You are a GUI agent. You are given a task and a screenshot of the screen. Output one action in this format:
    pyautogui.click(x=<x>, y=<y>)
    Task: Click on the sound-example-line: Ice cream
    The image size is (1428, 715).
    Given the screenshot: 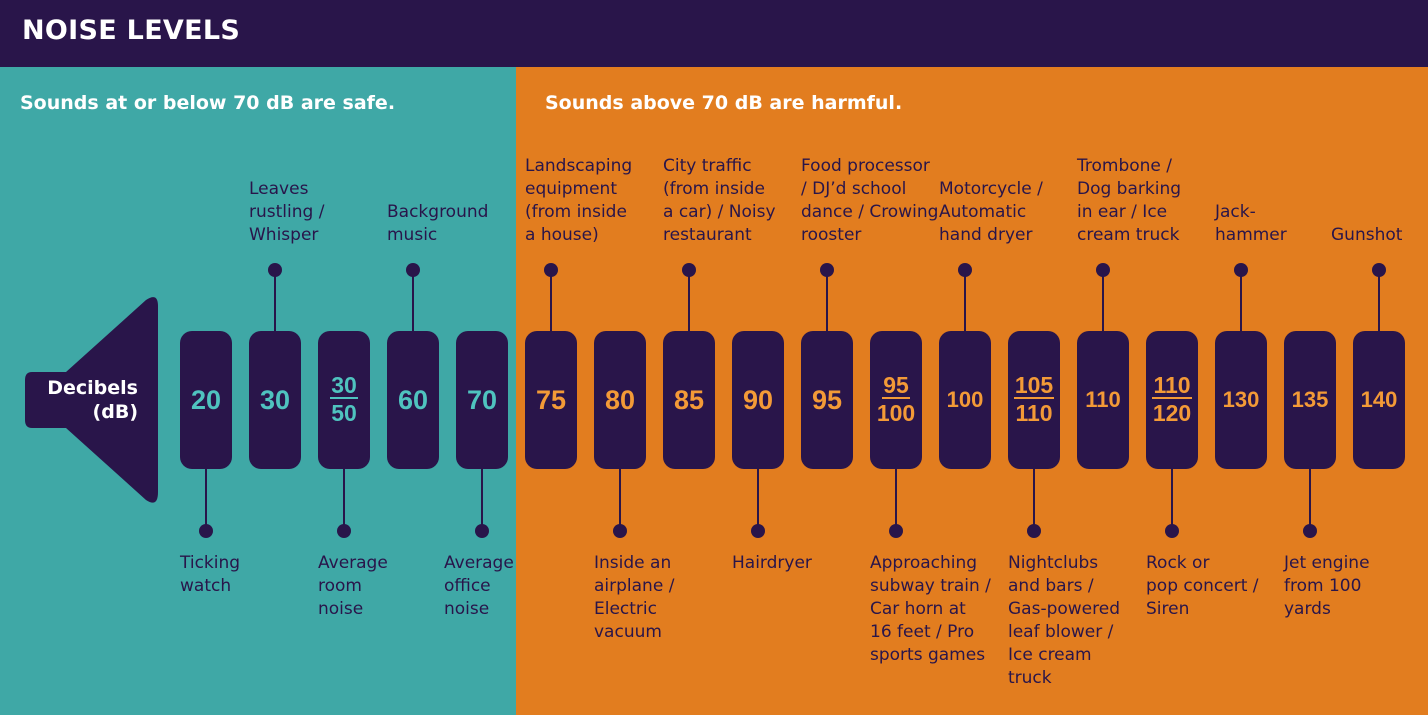 What is the action you would take?
    pyautogui.click(x=1050, y=655)
    